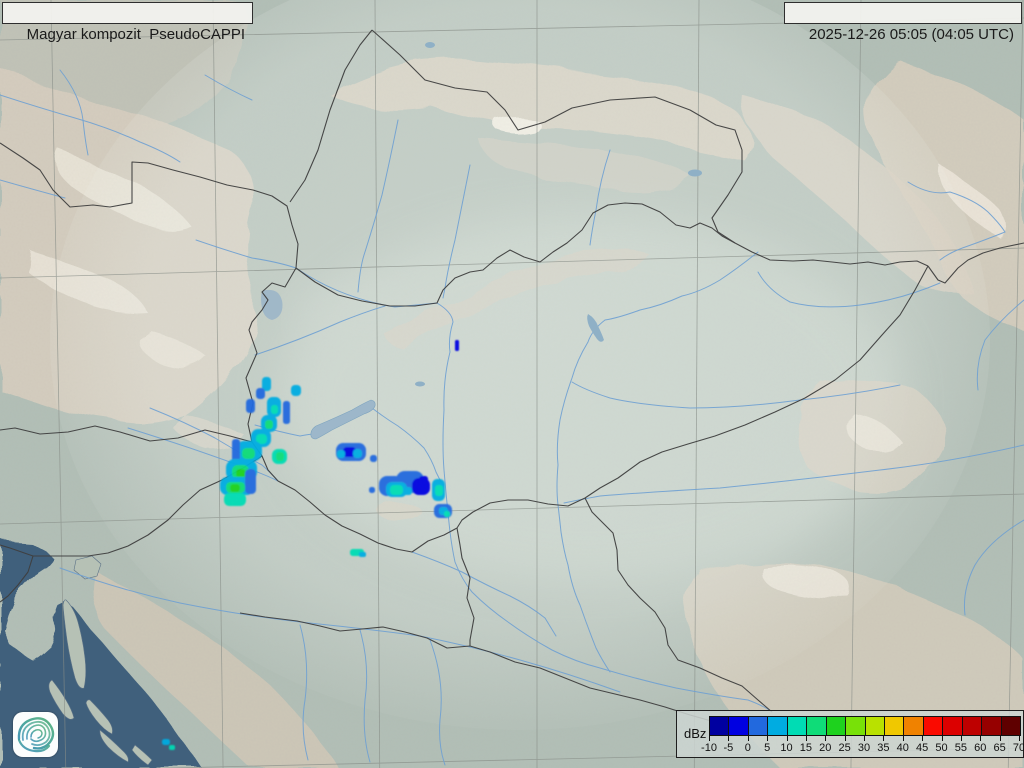 Image resolution: width=1024 pixels, height=768 pixels. Describe the element at coordinates (844, 748) in the screenshot. I see `dbz-tick-label: 25` at that location.